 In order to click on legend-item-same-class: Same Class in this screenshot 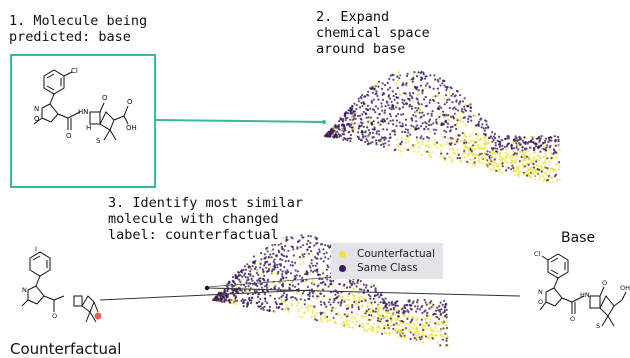, I will do `click(378, 268)`.